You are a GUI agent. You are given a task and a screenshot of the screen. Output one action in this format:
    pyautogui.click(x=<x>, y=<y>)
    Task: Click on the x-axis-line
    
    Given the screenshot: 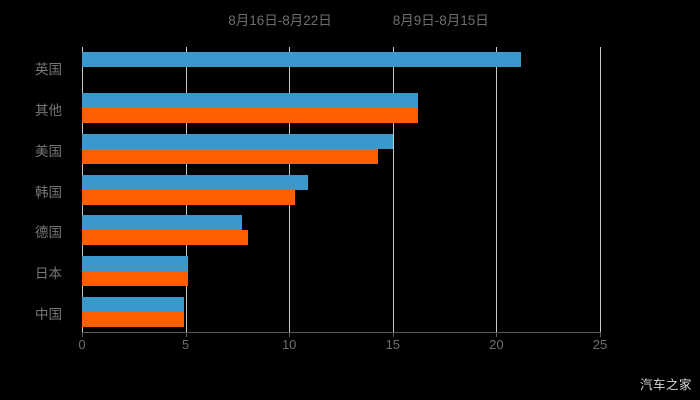 What is the action you would take?
    pyautogui.click(x=341, y=332)
    